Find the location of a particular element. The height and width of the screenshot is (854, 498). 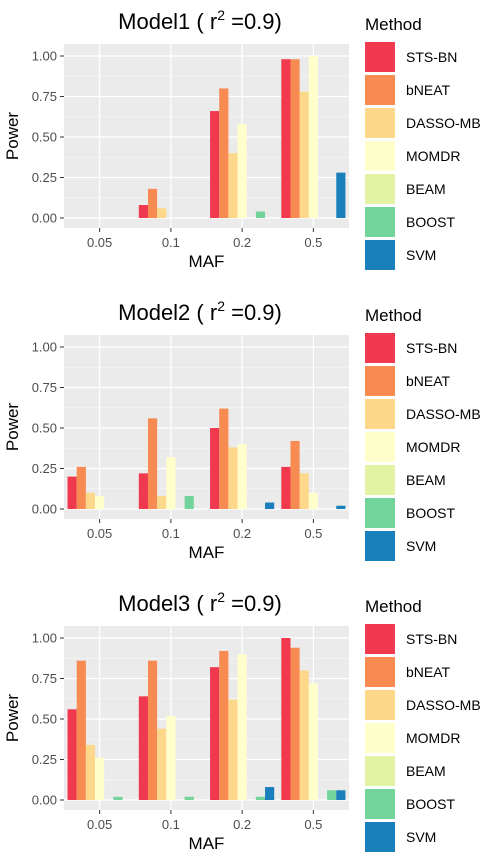

bar-dasso-mb-0.05 is located at coordinates (90, 500).